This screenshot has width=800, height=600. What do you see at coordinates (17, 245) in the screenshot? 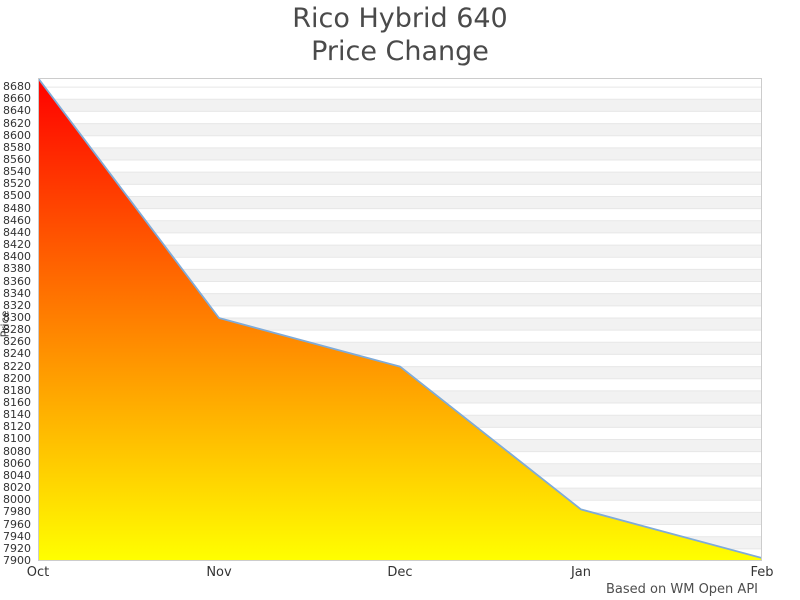
I see `y-tick-label: 8420` at bounding box center [17, 245].